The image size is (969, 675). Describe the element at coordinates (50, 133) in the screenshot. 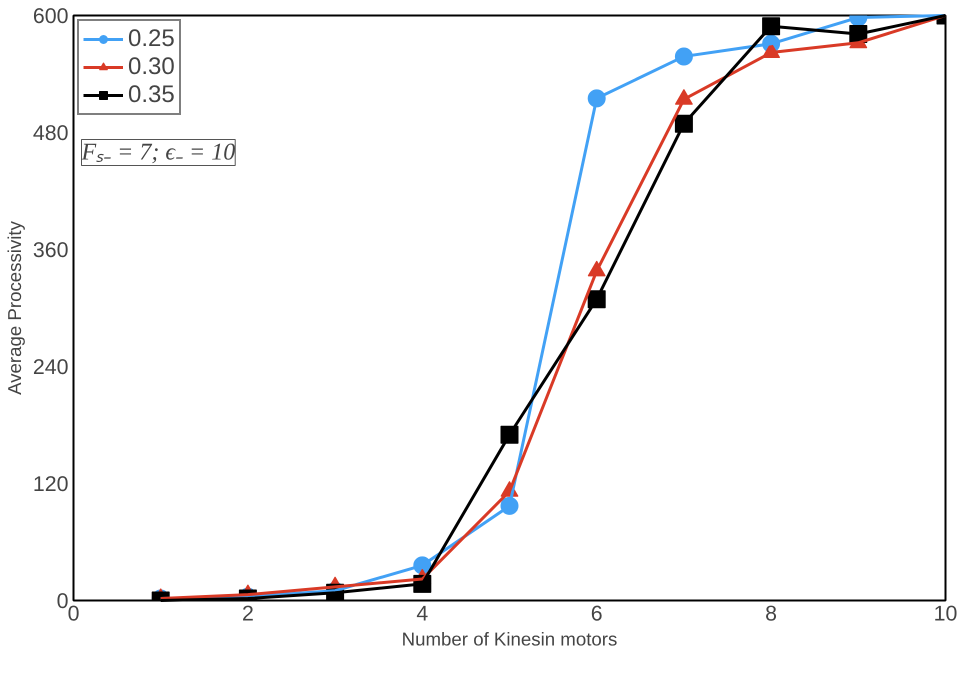

I see `y-tick-label: 480` at that location.